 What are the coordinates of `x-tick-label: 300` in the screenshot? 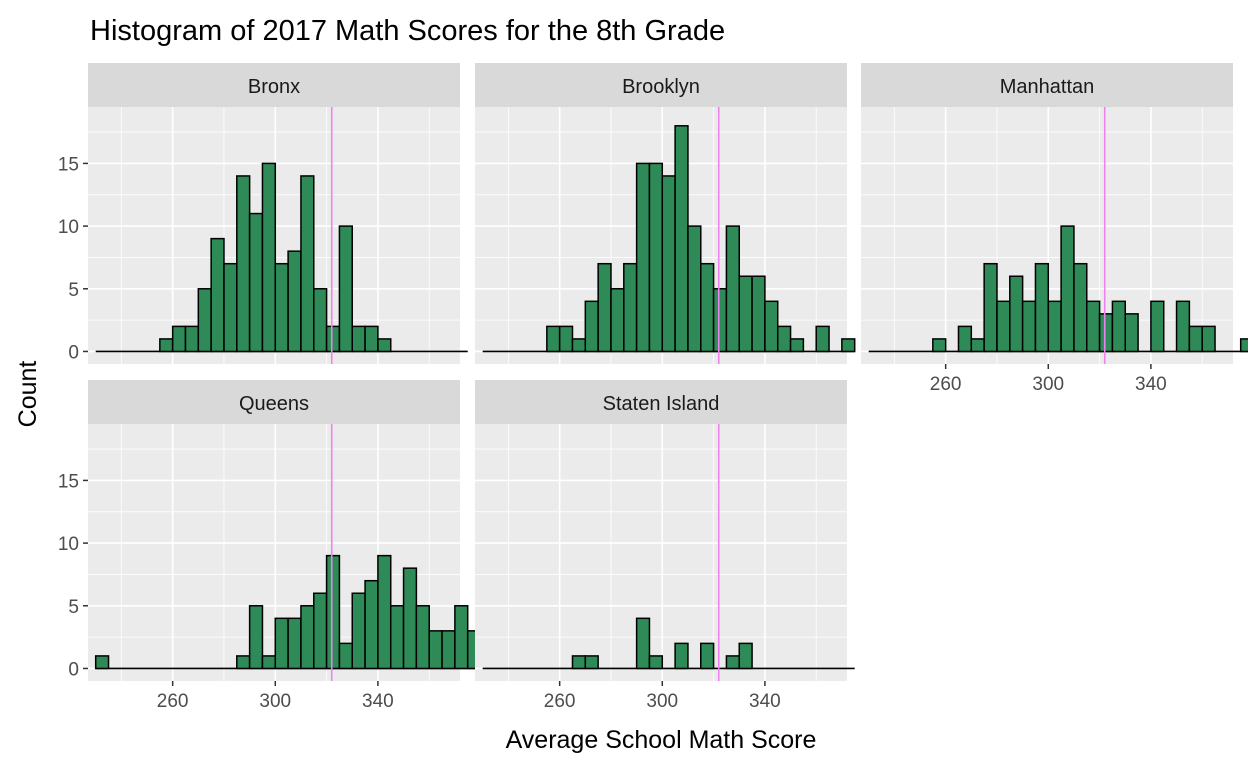 It's located at (275, 701).